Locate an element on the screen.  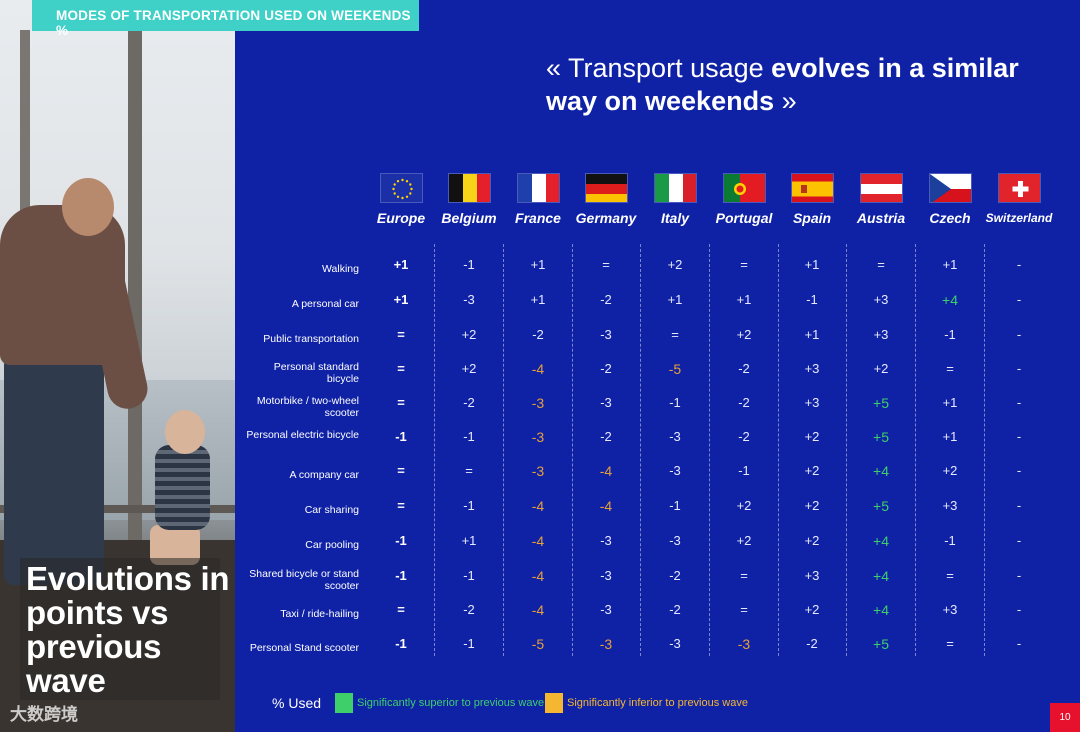
row-label: A company car is located at coordinates (324, 475).